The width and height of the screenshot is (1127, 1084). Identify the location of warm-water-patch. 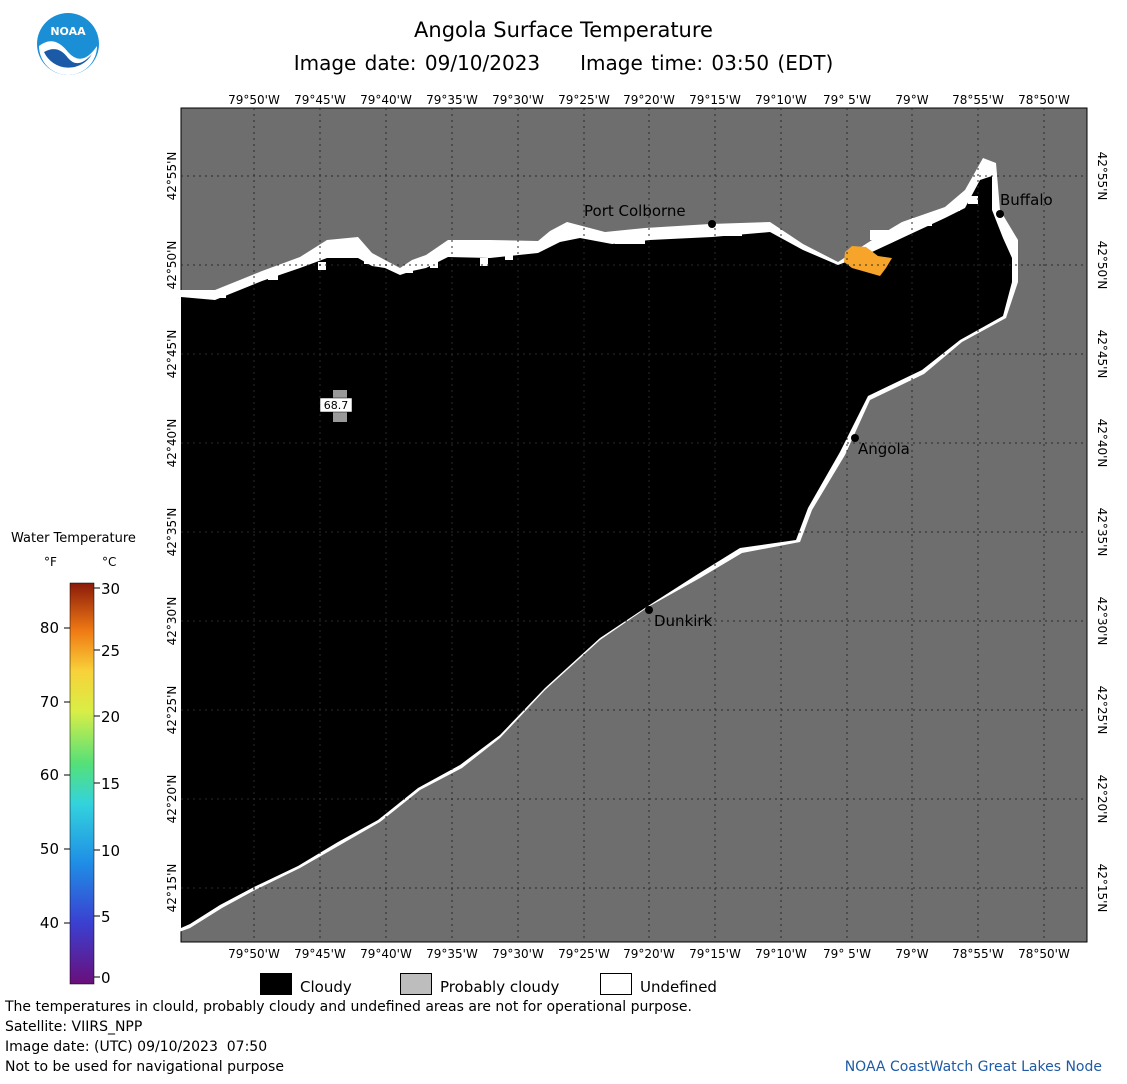
(868, 261).